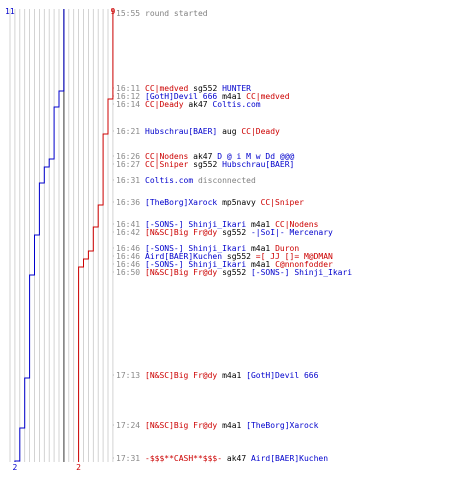 The image size is (450, 500). I want to click on event-time: 17:31, so click(128, 458).